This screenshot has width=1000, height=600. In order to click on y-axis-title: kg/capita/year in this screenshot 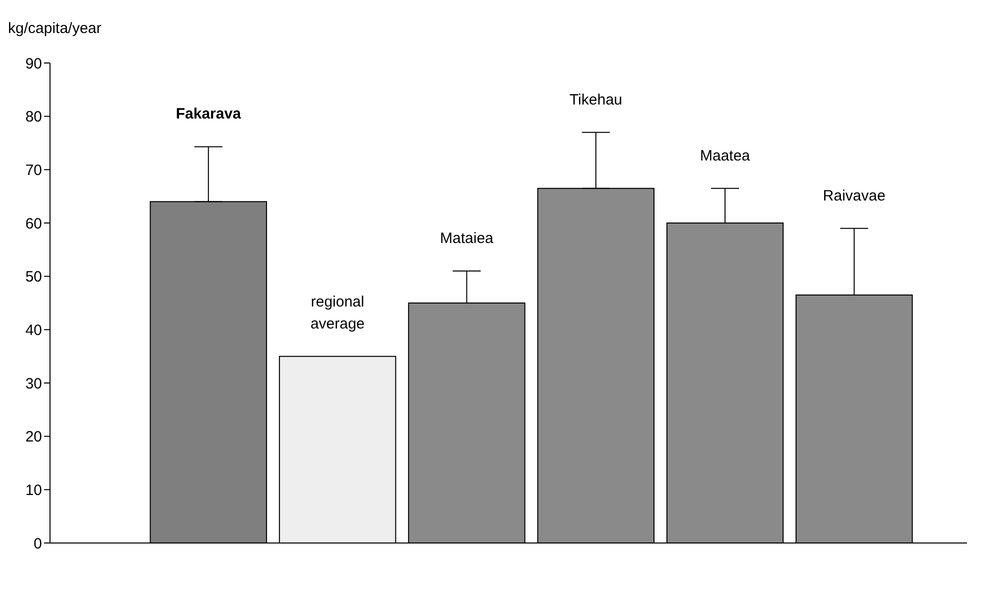, I will do `click(55, 28)`.